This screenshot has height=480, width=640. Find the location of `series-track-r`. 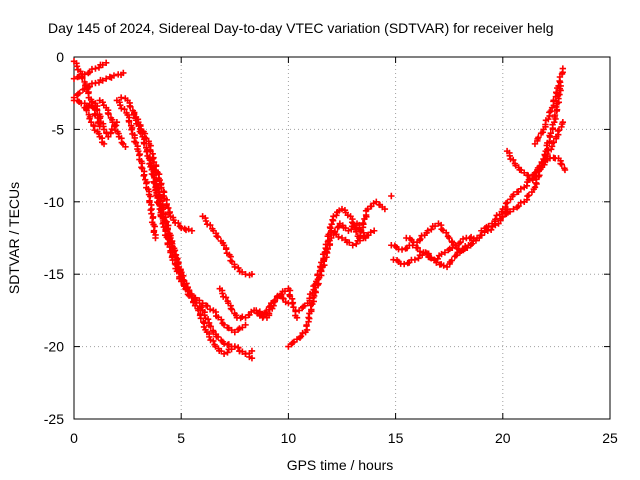

series-track-r is located at coordinates (391, 196).